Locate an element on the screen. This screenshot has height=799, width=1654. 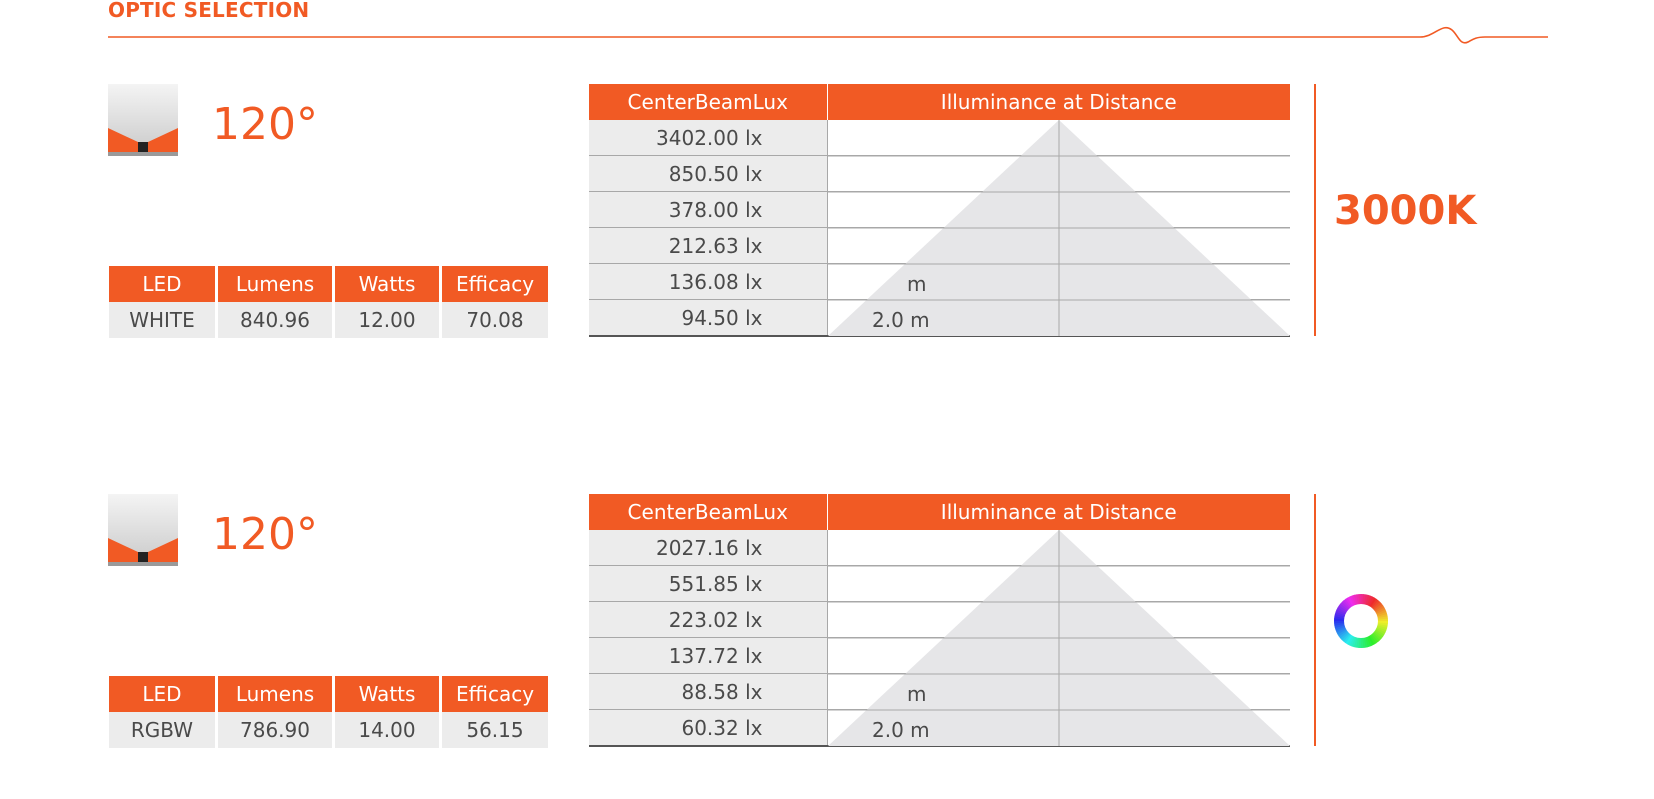
lumens-value: 786.90 is located at coordinates (275, 730).